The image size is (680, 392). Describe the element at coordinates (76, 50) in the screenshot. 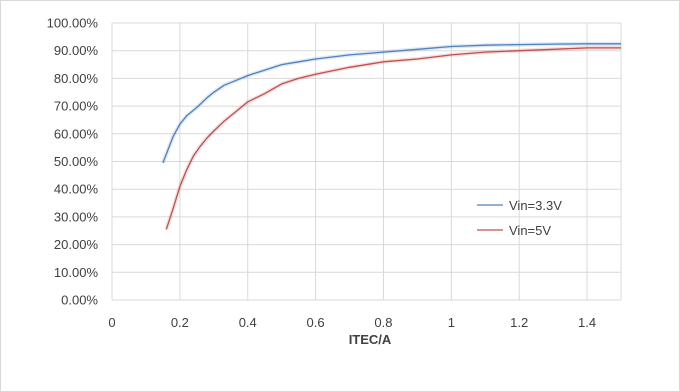

I see `y-tick-label: 90.00%` at that location.